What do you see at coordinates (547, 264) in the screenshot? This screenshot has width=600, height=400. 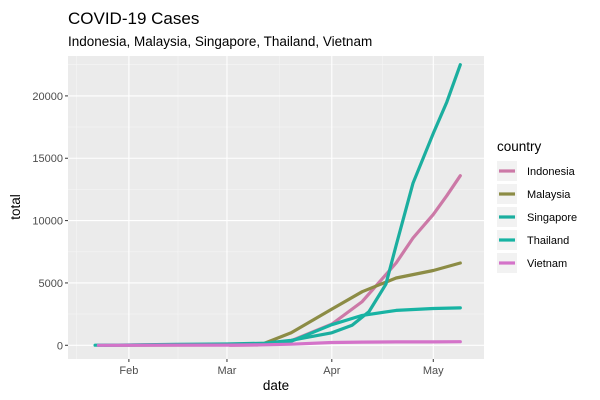 I see `legend-label-vietnam: Vietnam` at bounding box center [547, 264].